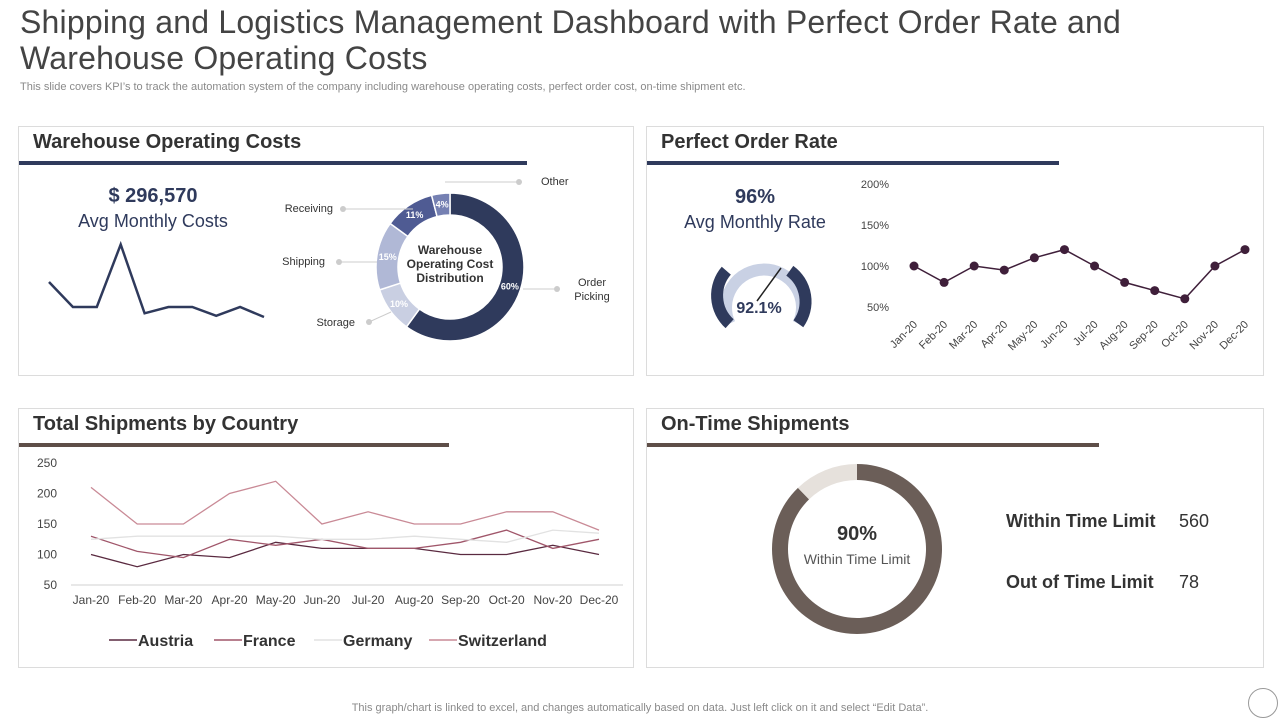 This screenshot has height=720, width=1280. Describe the element at coordinates (273, 163) in the screenshot. I see `warehouse-underline` at that location.